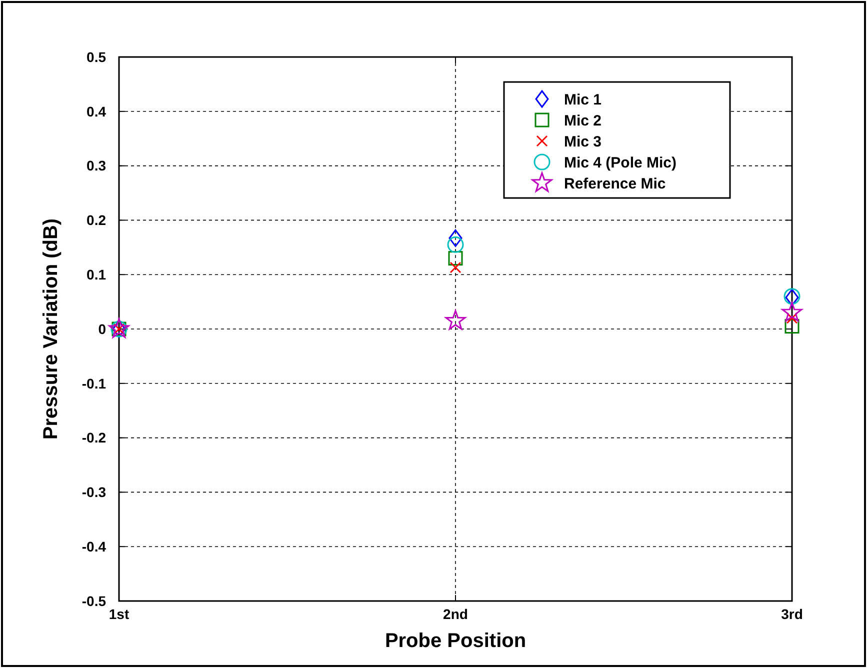  Describe the element at coordinates (96, 56) in the screenshot. I see `y-tick-label: 0.5` at that location.